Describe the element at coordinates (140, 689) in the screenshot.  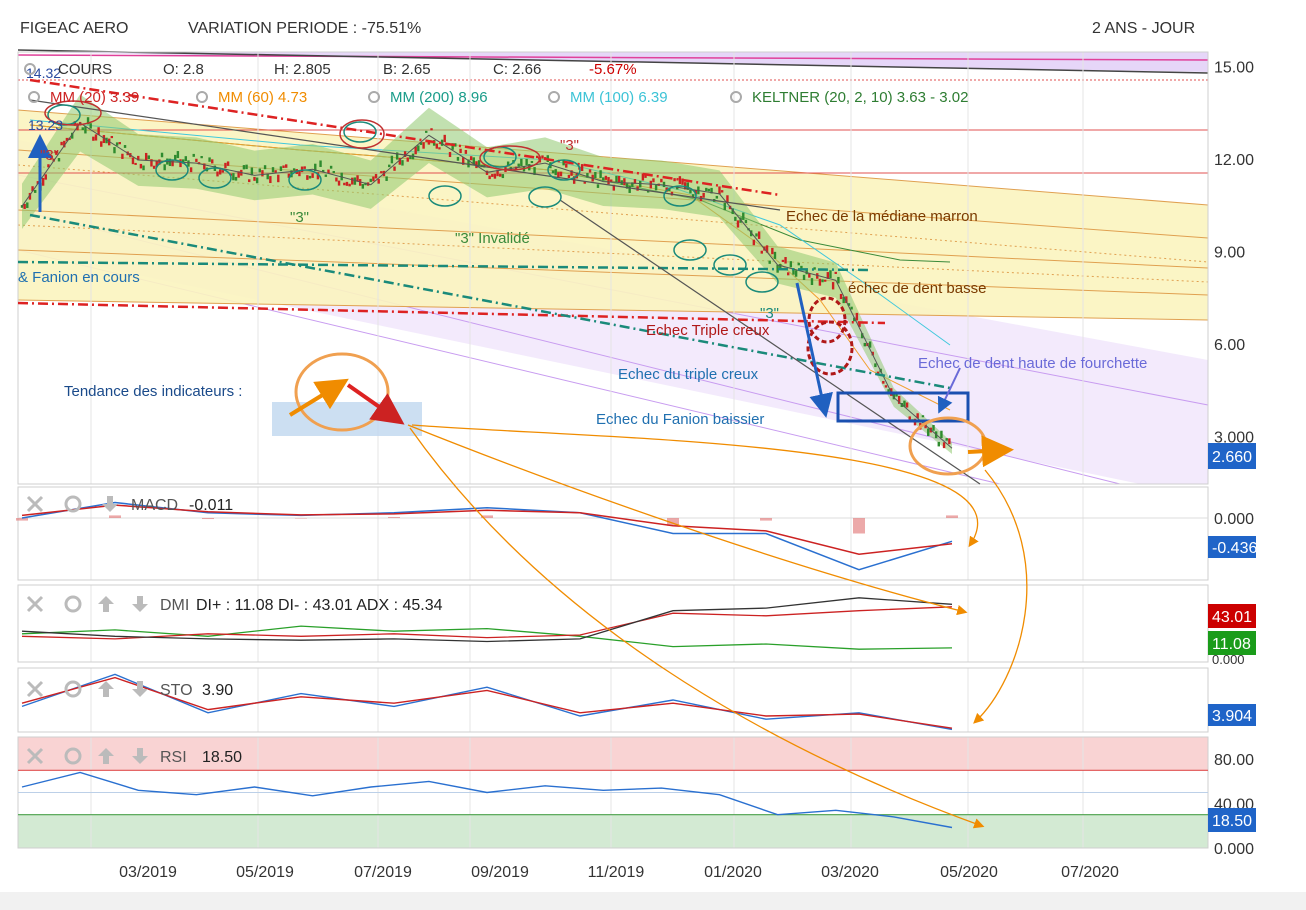
I see `arrow-down-icon` at that location.